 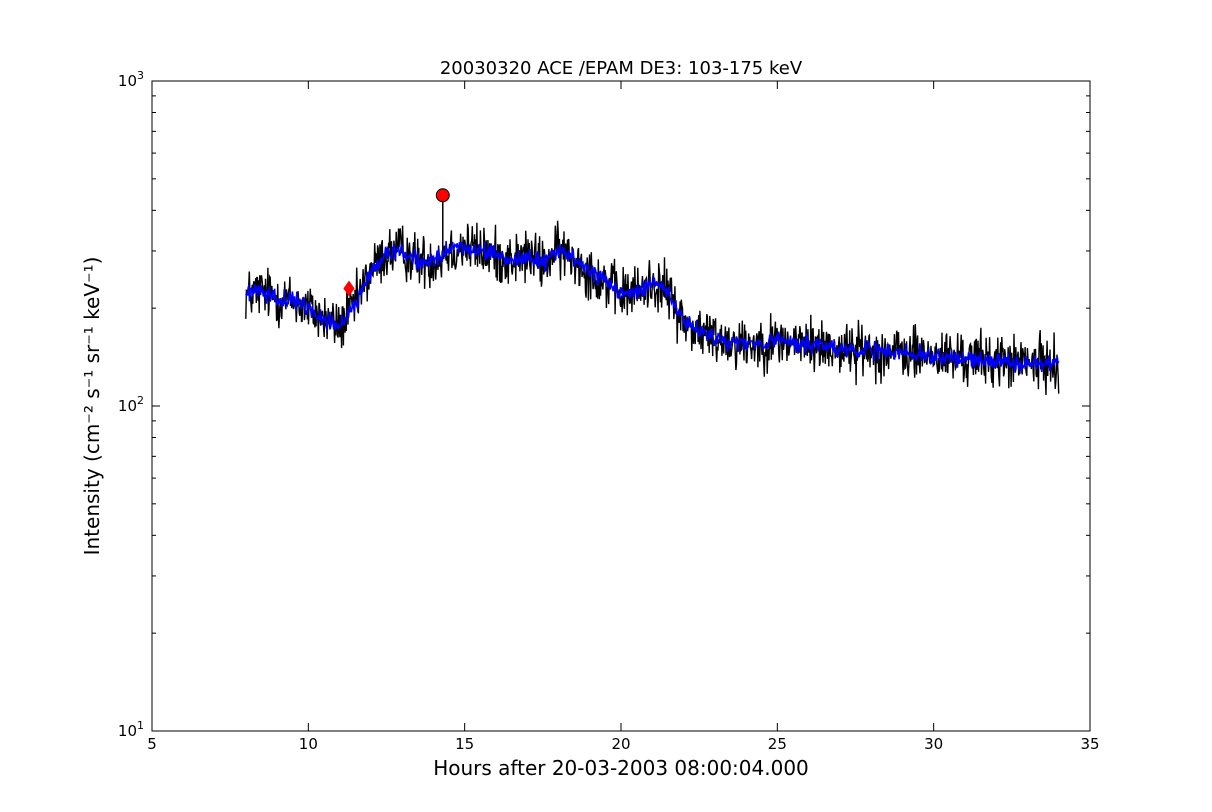 I want to click on y-tick-label: 10², so click(x=131, y=404).